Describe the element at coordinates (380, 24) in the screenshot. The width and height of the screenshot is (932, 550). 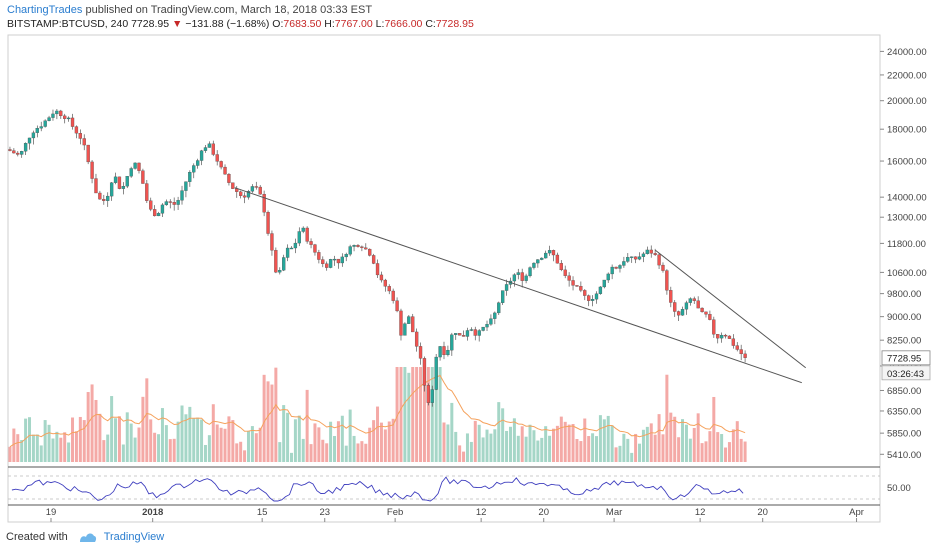
I see `low-label: L:` at that location.